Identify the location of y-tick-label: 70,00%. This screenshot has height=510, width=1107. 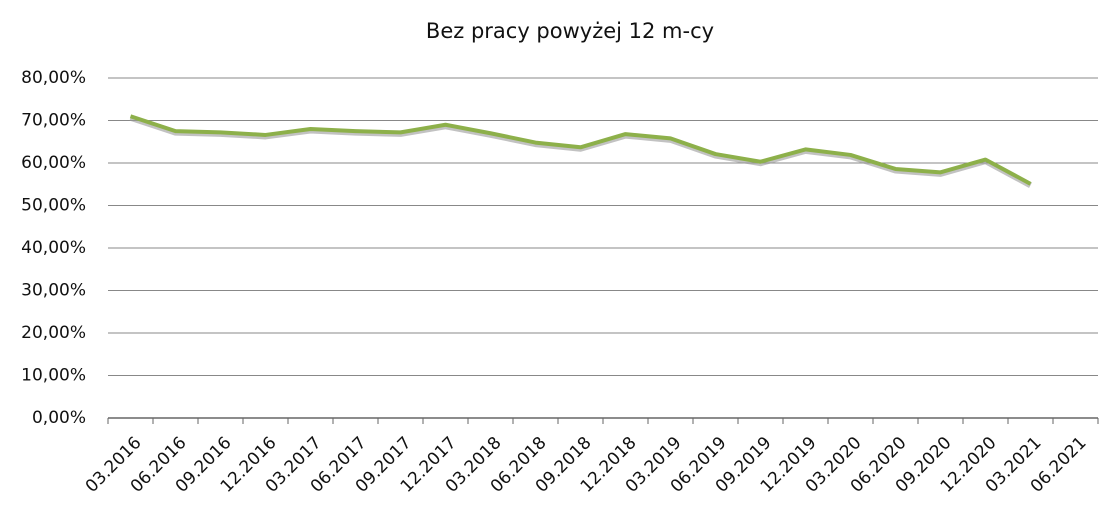
(53, 121).